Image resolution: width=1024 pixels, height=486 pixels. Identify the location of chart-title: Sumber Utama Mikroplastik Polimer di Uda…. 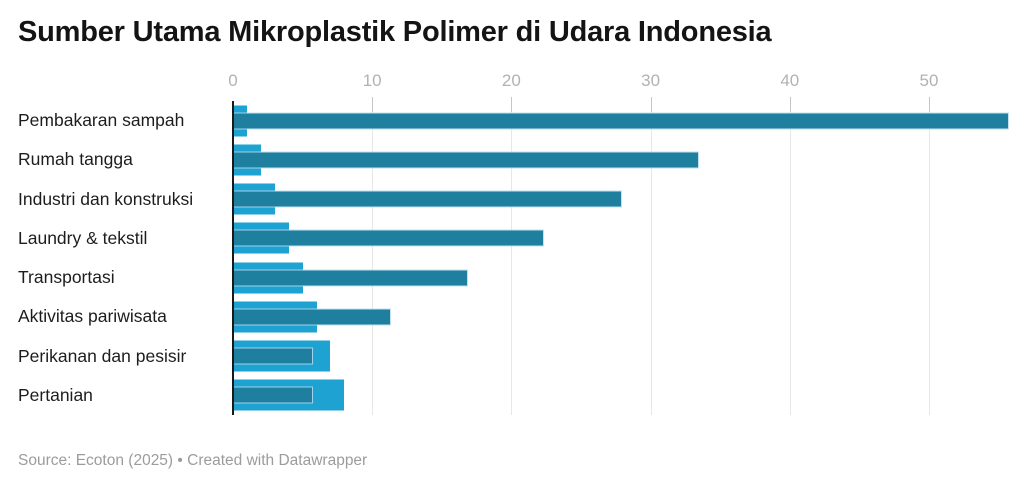
(395, 32).